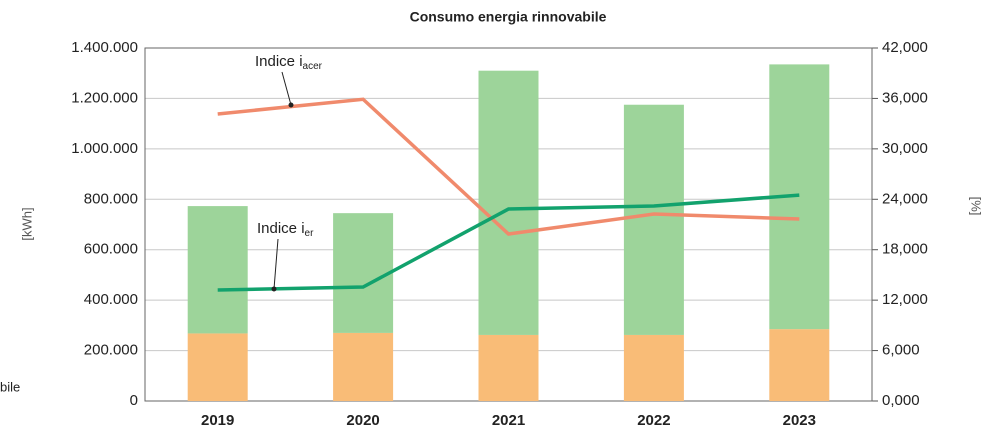 Image resolution: width=992 pixels, height=434 pixels. What do you see at coordinates (104, 47) in the screenshot?
I see `y-tick-label: 1.400.000` at bounding box center [104, 47].